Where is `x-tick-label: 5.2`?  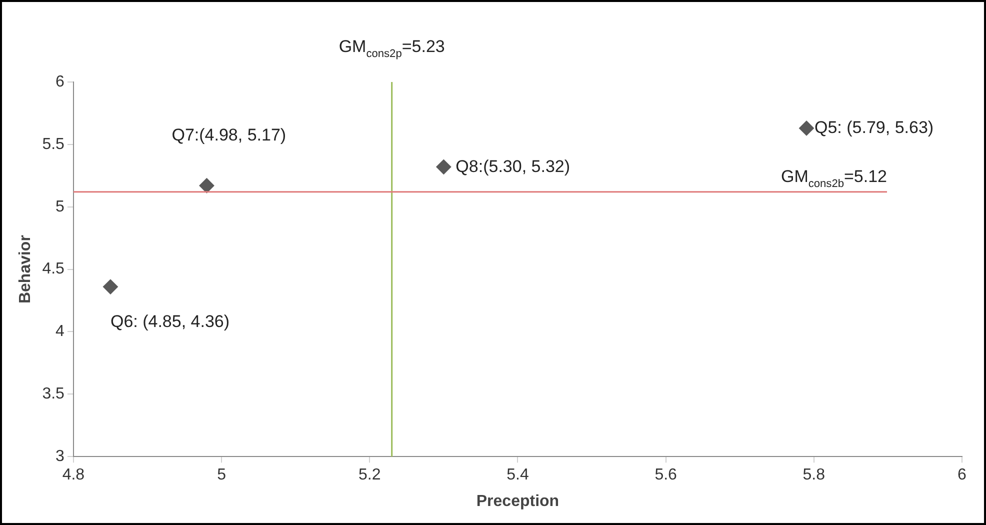
x-tick-label: 5.2 is located at coordinates (369, 475).